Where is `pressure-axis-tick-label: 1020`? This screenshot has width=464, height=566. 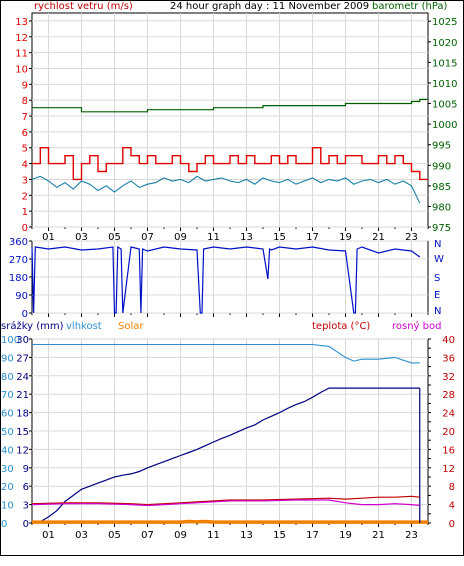 pressure-axis-tick-label: 1020 is located at coordinates (444, 43).